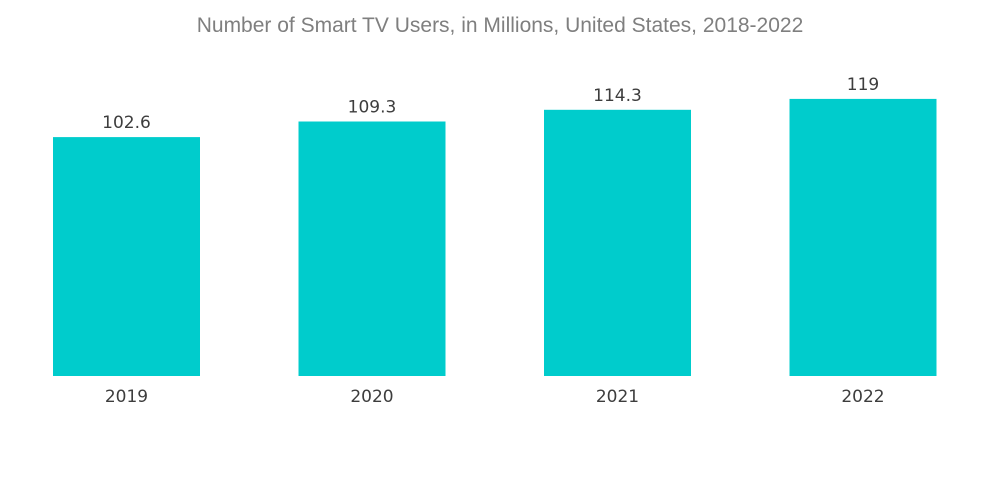  Describe the element at coordinates (126, 123) in the screenshot. I see `value-label-2019: 102.6` at that location.